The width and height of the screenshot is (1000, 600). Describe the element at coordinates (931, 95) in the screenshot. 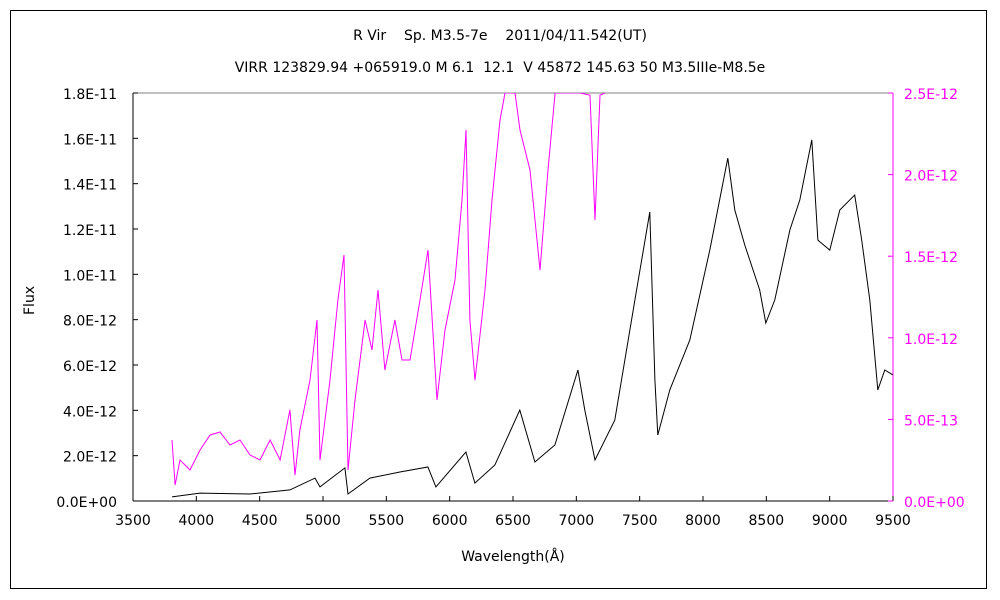

I see `y2-tick-label: 2.5E-12` at that location.